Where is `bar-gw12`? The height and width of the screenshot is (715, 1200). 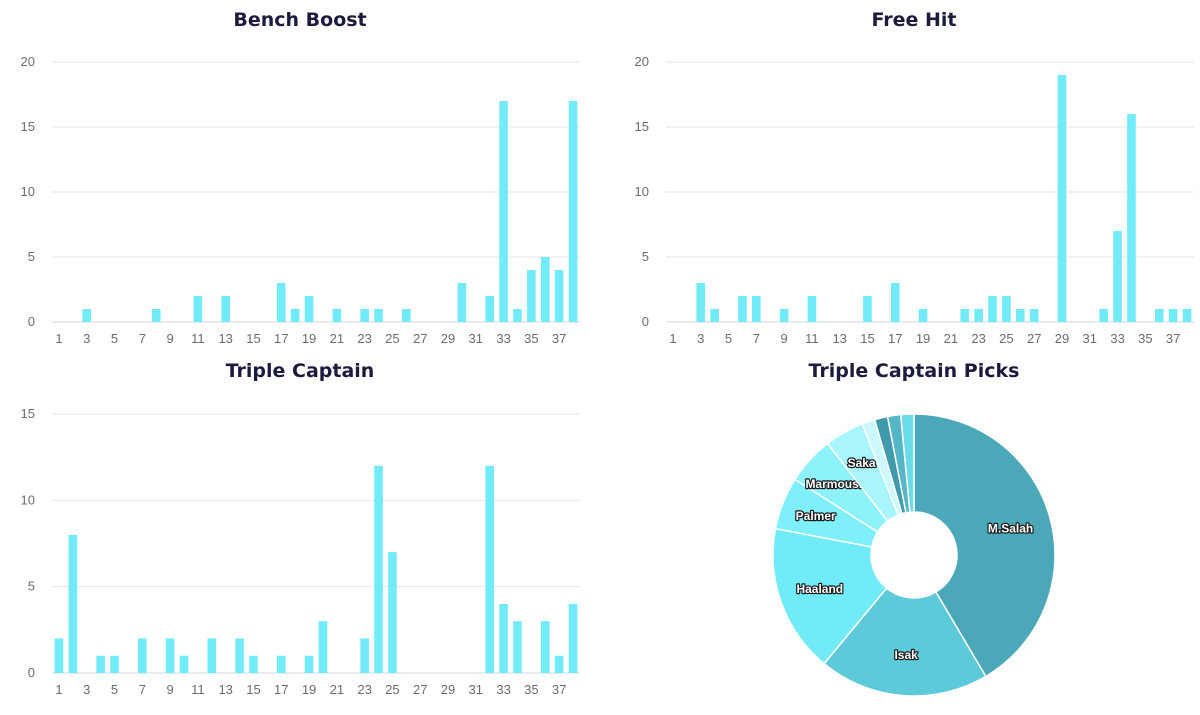
bar-gw12 is located at coordinates (212, 655).